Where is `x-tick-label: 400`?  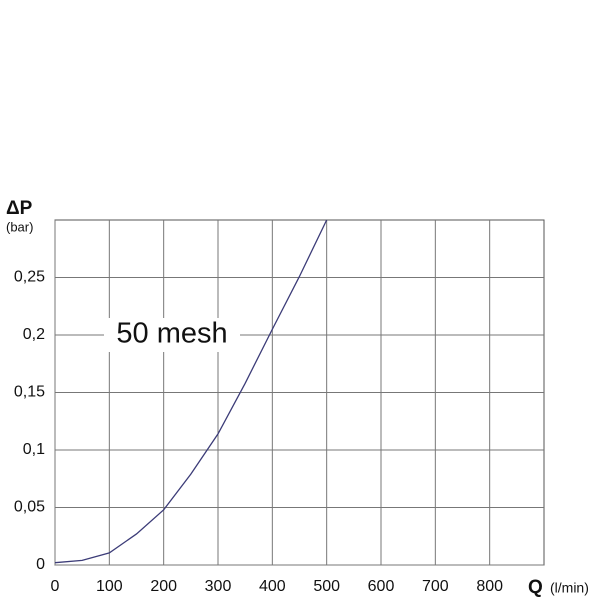 x-tick-label: 400 is located at coordinates (272, 586).